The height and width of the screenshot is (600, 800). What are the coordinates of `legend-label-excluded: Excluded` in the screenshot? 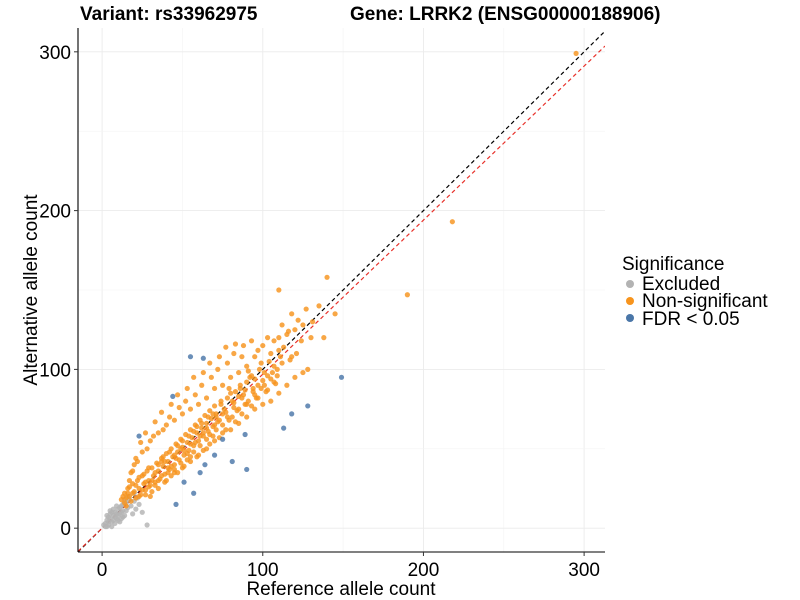 It's located at (681, 284).